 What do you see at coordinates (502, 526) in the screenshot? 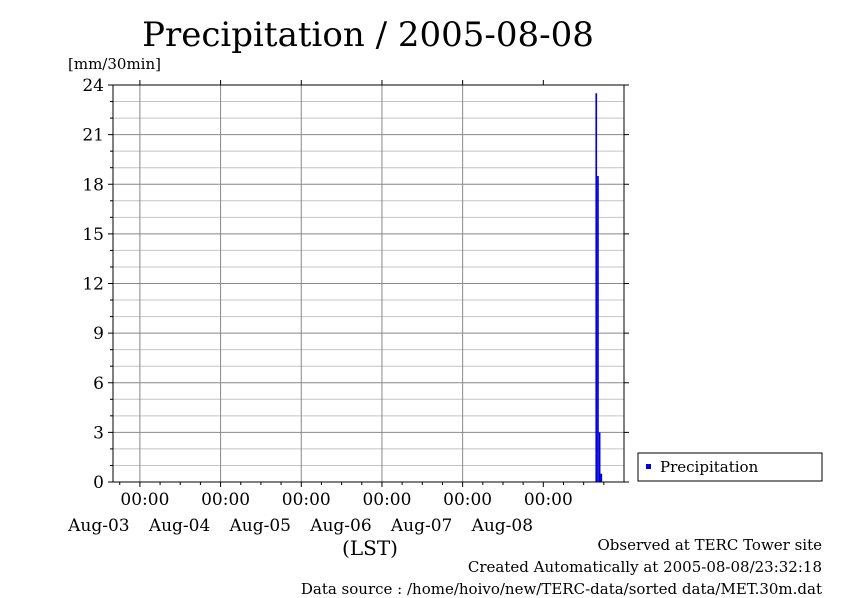
I see `x-tick-date-label: Aug-08` at bounding box center [502, 526].